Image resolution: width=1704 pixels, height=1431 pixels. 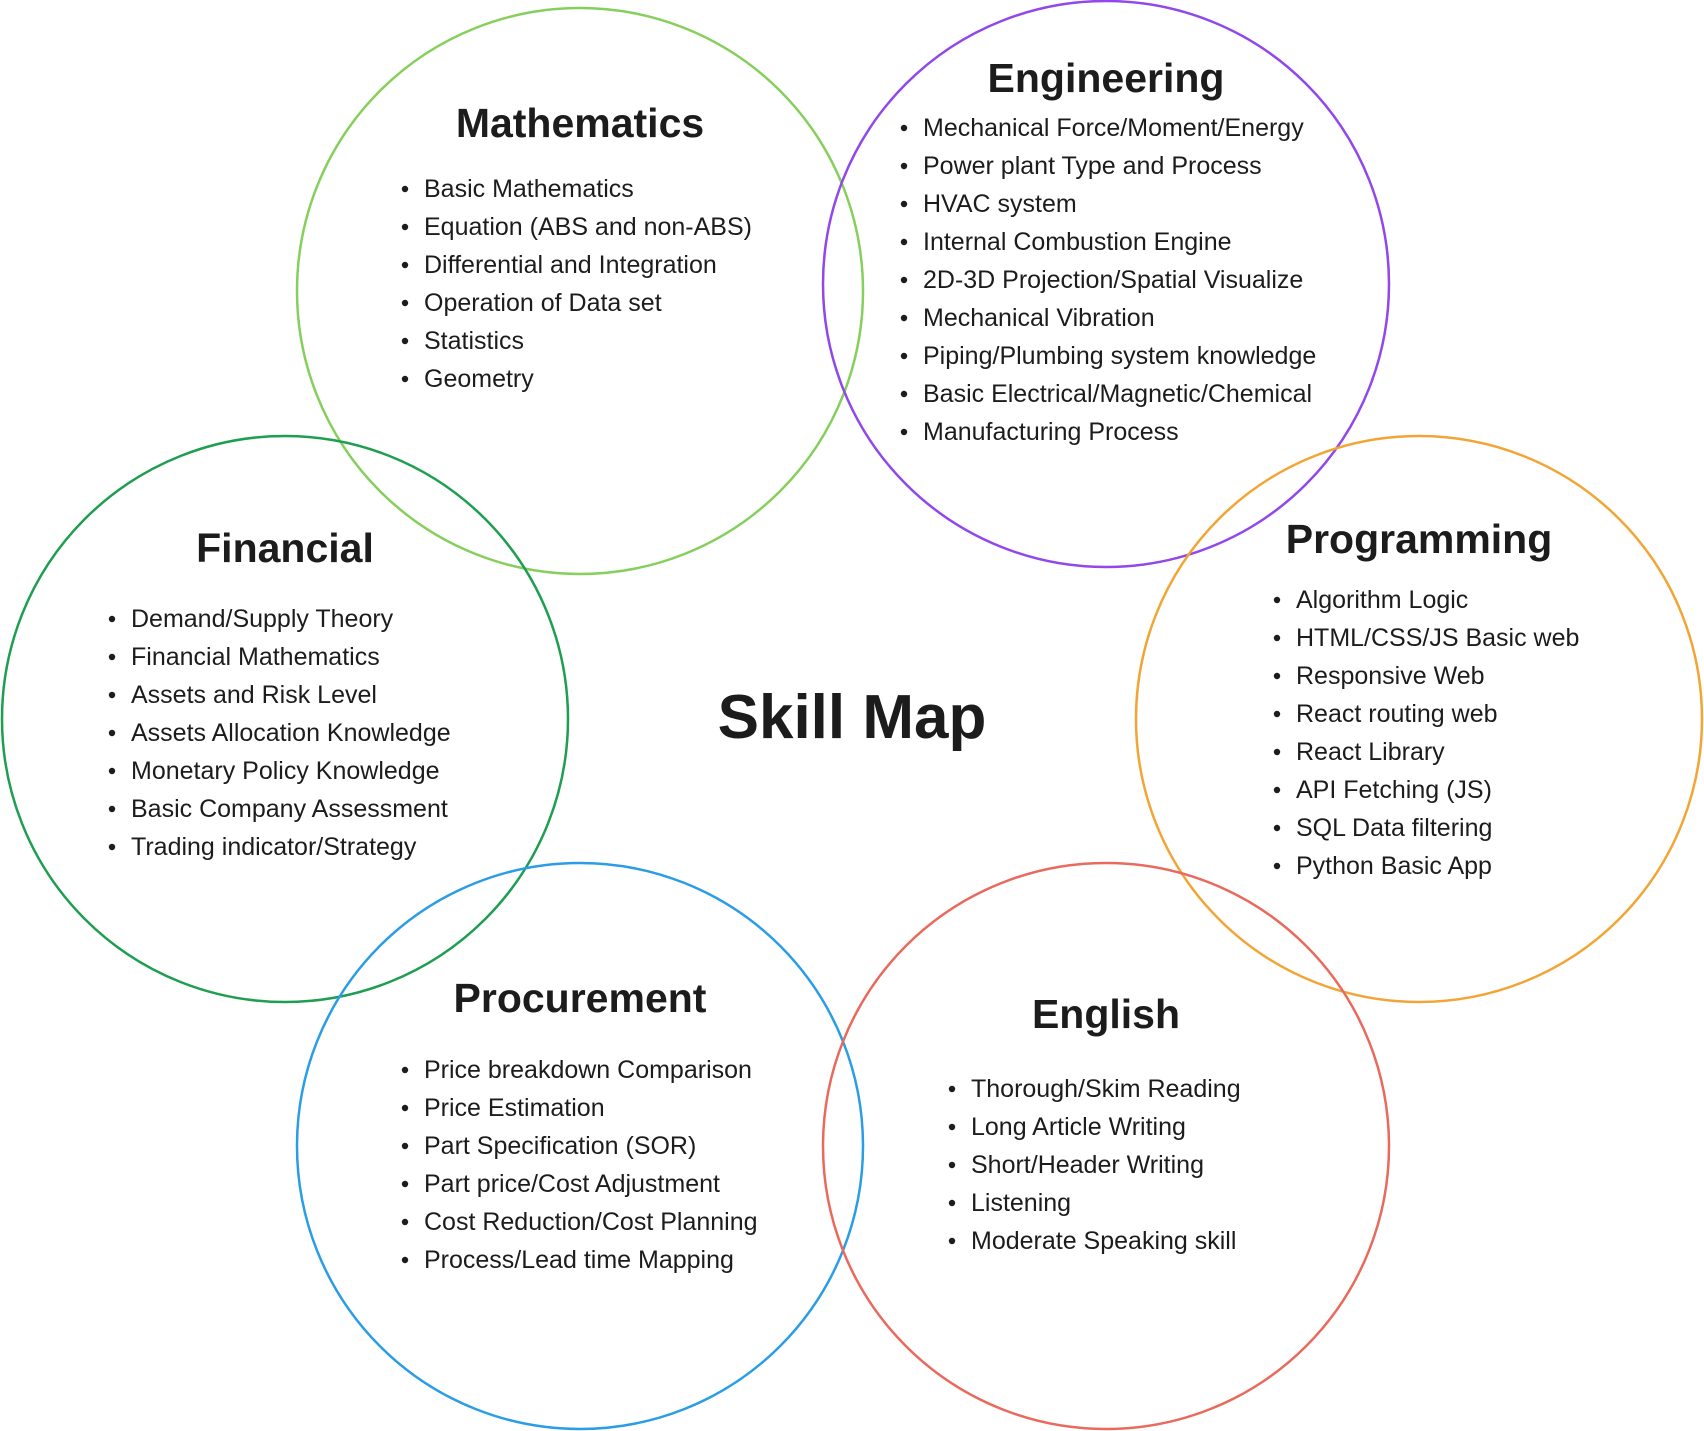 I want to click on english-skill-item: Short/Header Writing, so click(x=1087, y=1165).